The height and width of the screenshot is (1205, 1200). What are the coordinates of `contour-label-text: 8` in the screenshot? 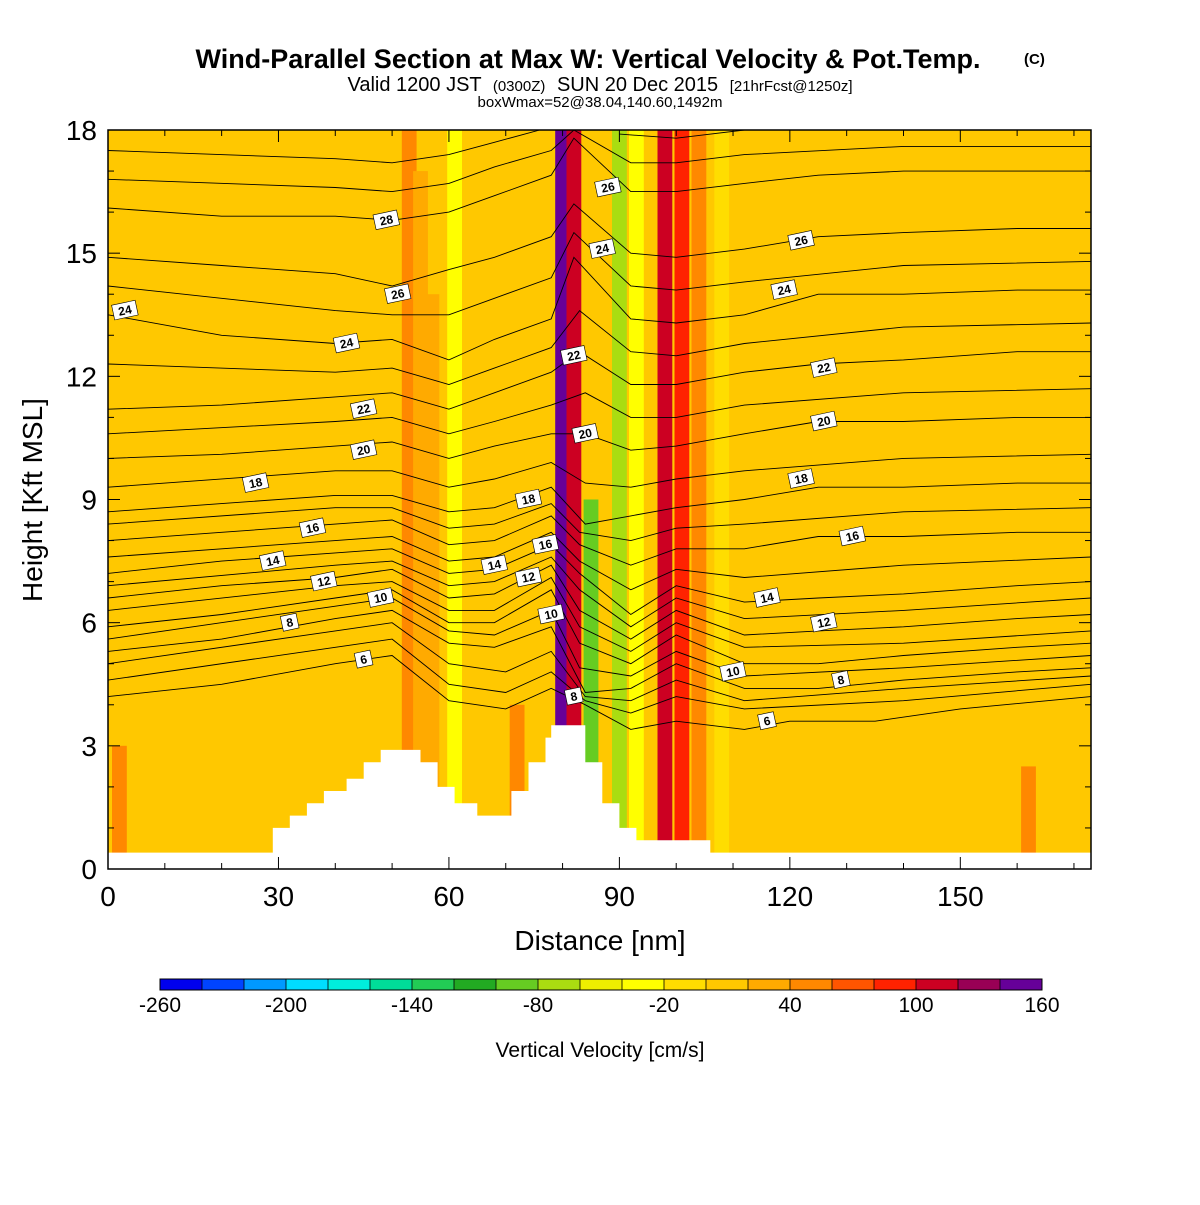 It's located at (841, 679).